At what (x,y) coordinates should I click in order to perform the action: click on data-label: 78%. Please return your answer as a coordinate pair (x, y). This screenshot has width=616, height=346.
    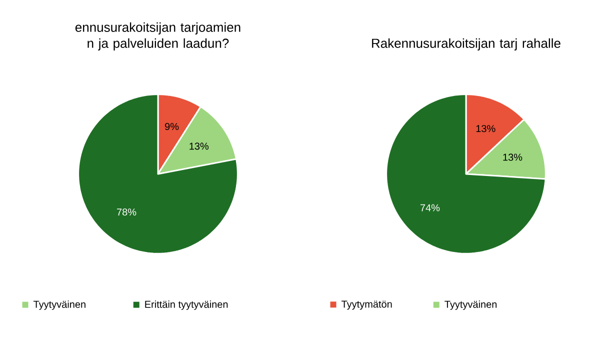
    Looking at the image, I should click on (126, 212).